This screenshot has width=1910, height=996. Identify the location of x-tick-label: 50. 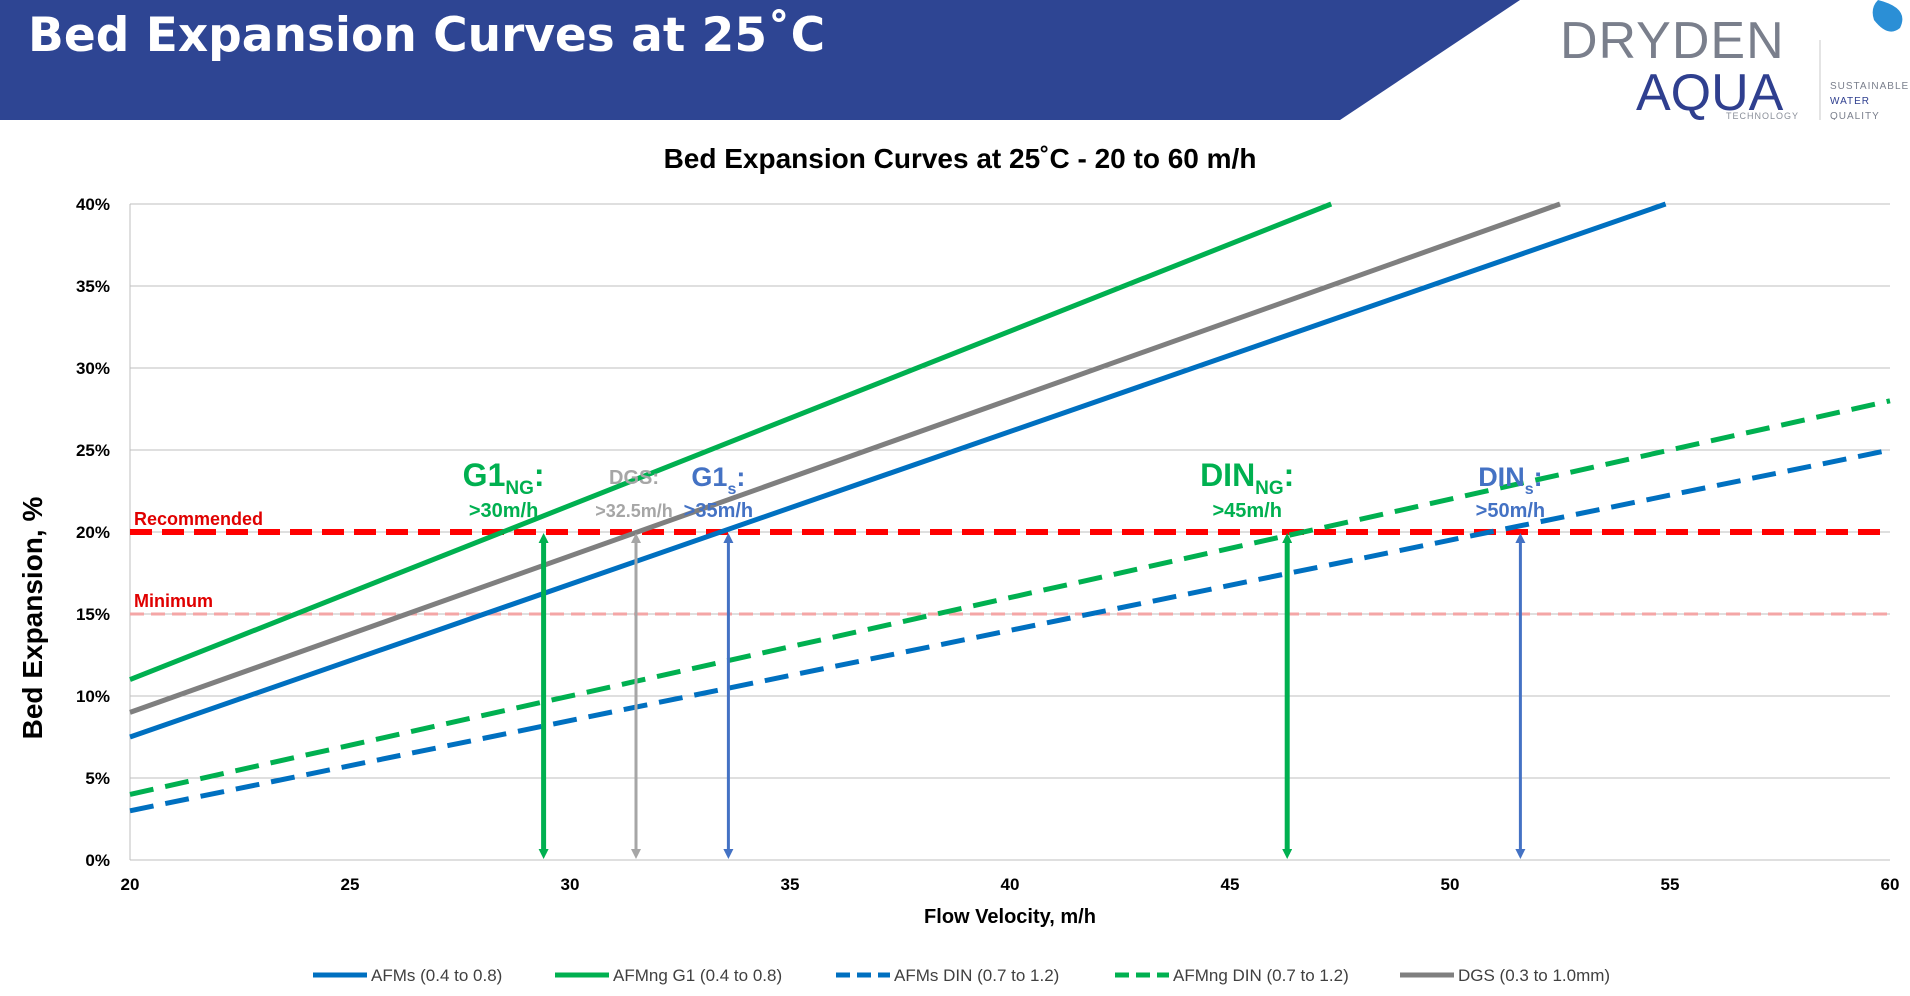
(1450, 884).